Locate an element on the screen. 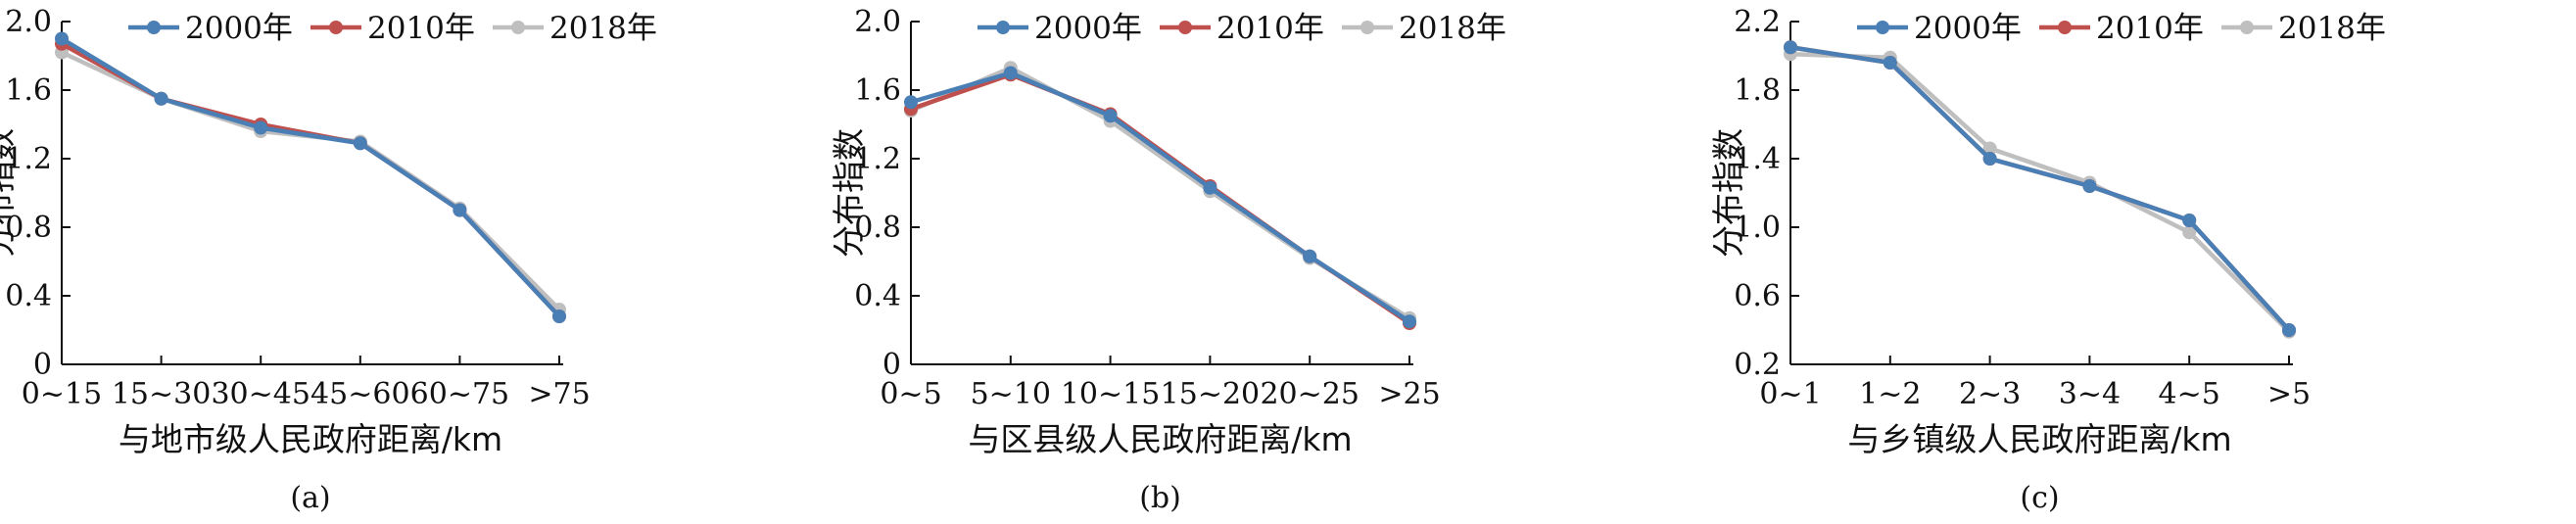 This screenshot has width=2576, height=524. x-tick-label: 0~5 is located at coordinates (911, 394).